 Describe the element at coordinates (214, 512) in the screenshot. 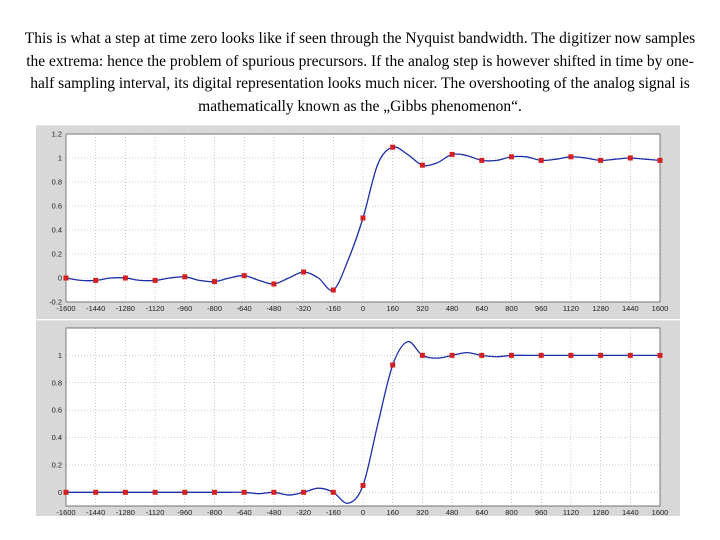

I see `x-tick-label-1-5: -800` at that location.